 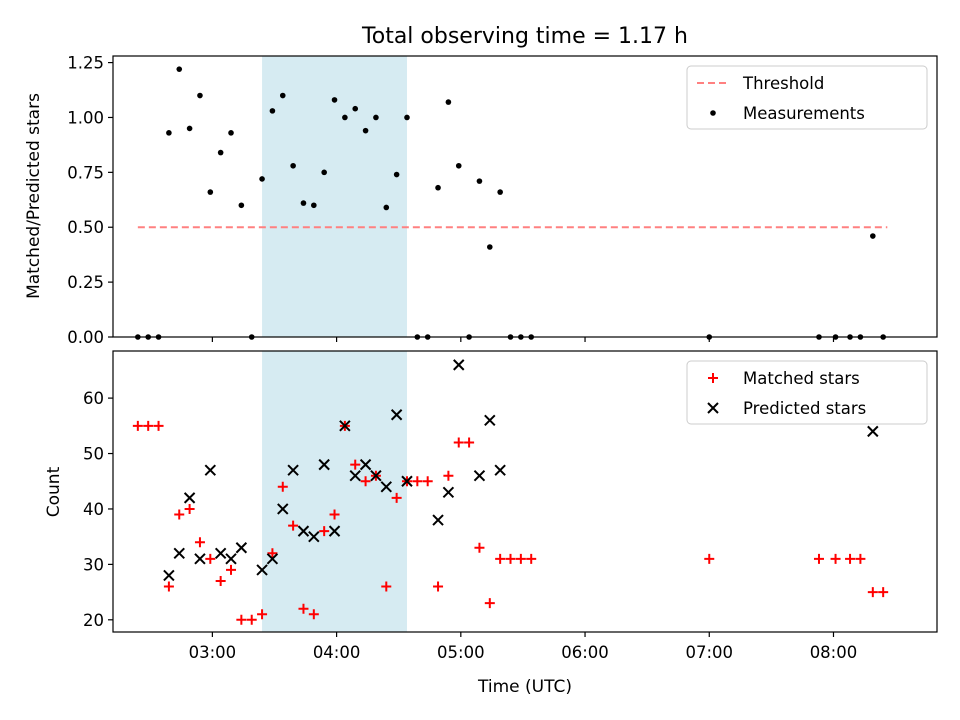 I want to click on top-legend: Threshold Measurements, so click(x=807, y=97).